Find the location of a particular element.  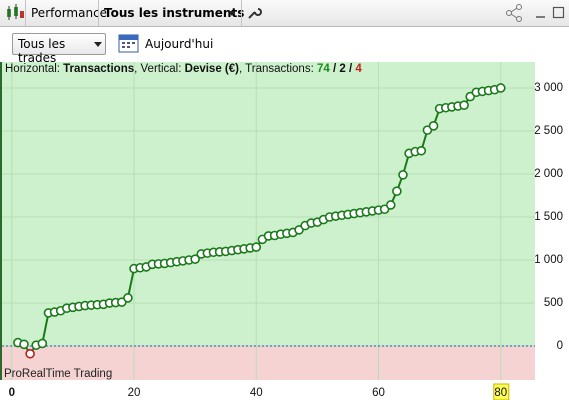

trades-select: Tous les trades is located at coordinates (59, 49).